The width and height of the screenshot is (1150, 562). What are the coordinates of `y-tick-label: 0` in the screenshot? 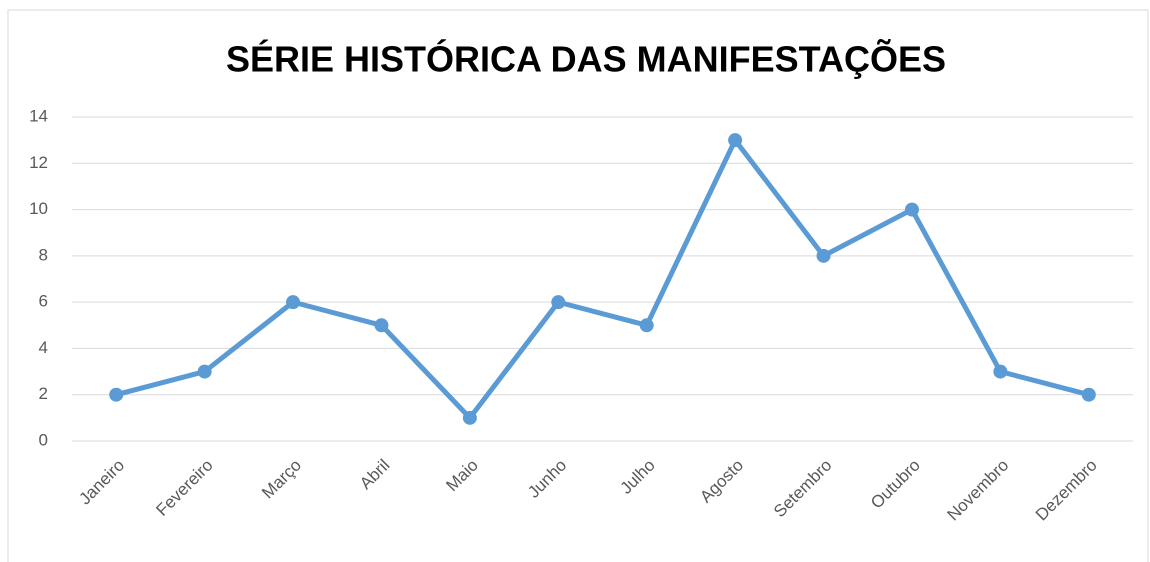 It's located at (43, 439).